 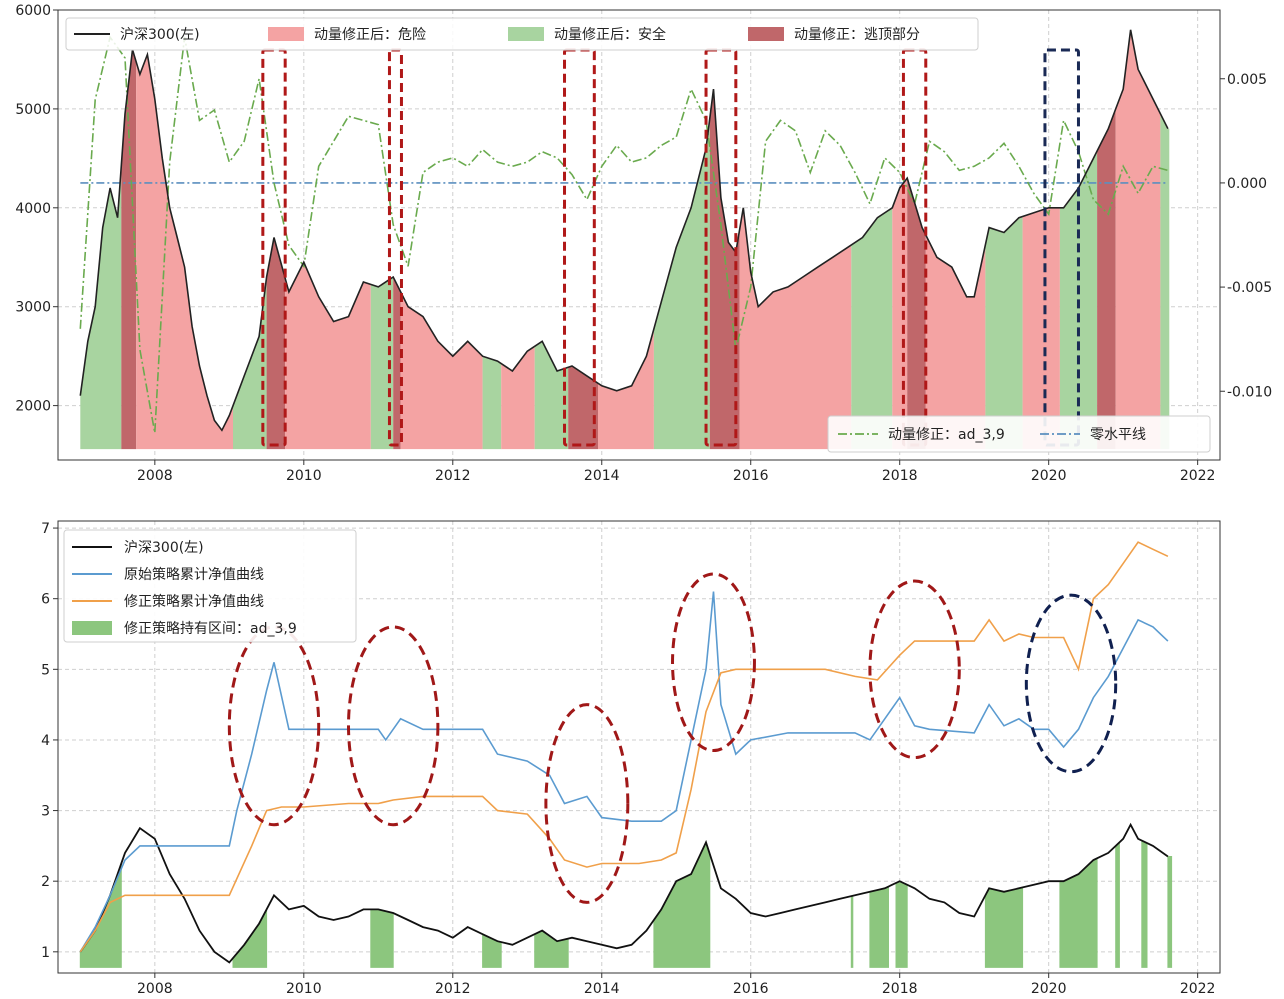 I want to click on top-x-tick-label: 2012, so click(x=453, y=476).